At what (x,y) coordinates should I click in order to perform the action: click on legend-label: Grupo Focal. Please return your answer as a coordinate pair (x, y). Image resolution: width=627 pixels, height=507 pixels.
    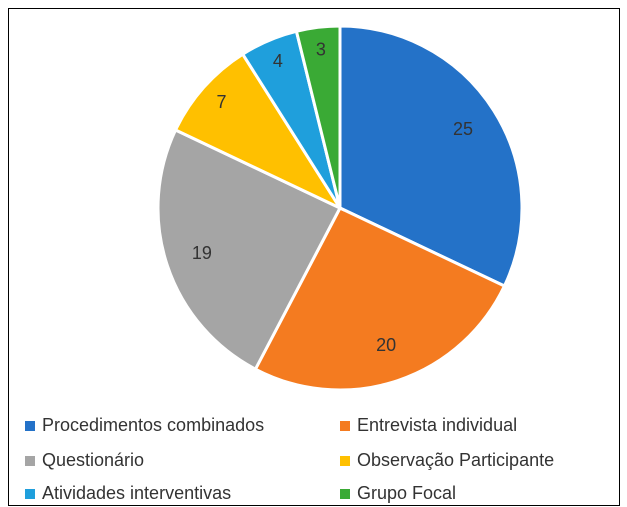
    Looking at the image, I should click on (406, 493).